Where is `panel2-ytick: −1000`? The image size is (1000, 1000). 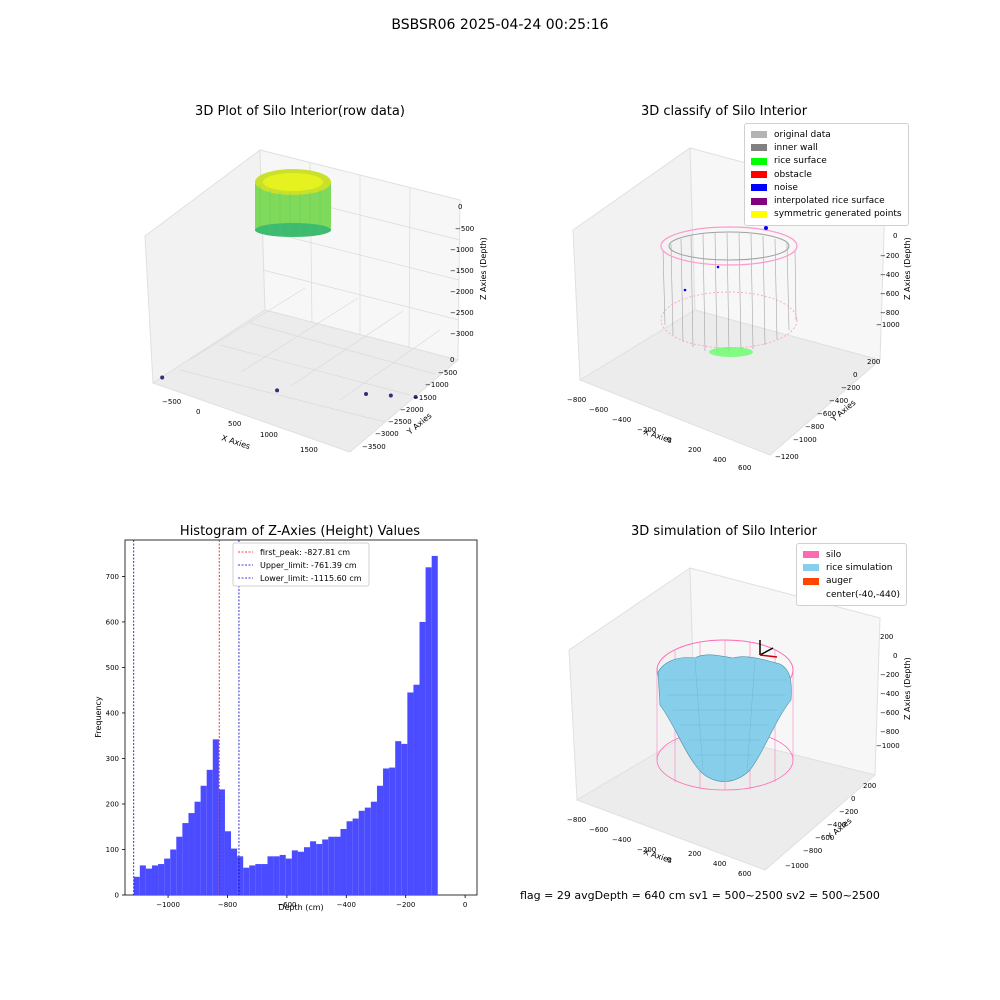
panel2-ytick: −1000 is located at coordinates (805, 440).